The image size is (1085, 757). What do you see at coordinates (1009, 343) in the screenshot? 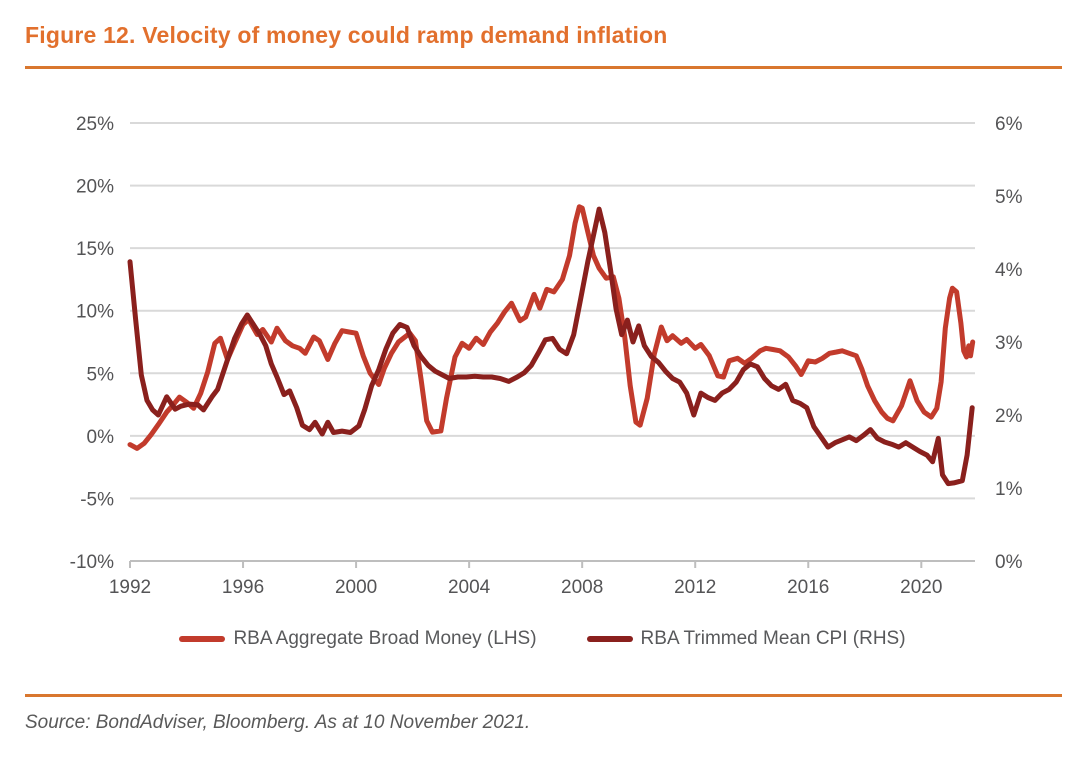
I see `right-axis-tick-label: 3%` at bounding box center [1009, 343].